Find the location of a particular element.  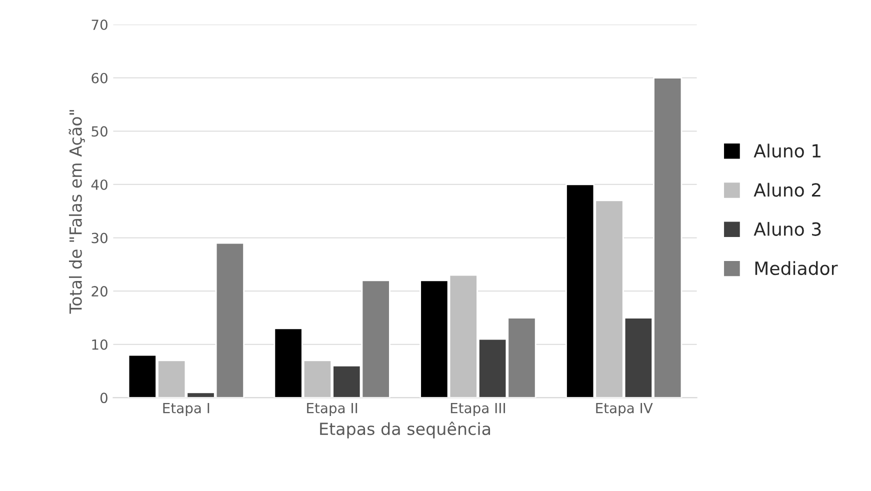

x-tick-label: Etapa IV is located at coordinates (624, 409).